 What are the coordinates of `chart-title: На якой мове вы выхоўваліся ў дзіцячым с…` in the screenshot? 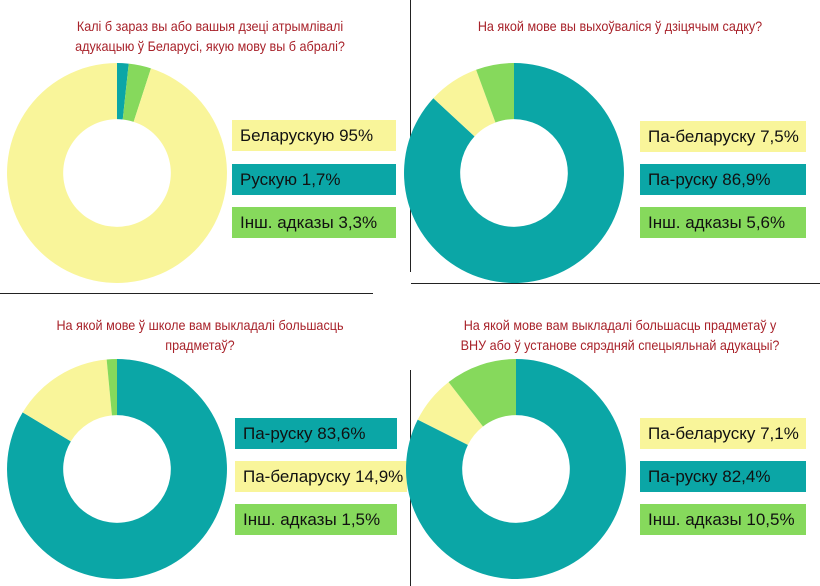 It's located at (620, 26).